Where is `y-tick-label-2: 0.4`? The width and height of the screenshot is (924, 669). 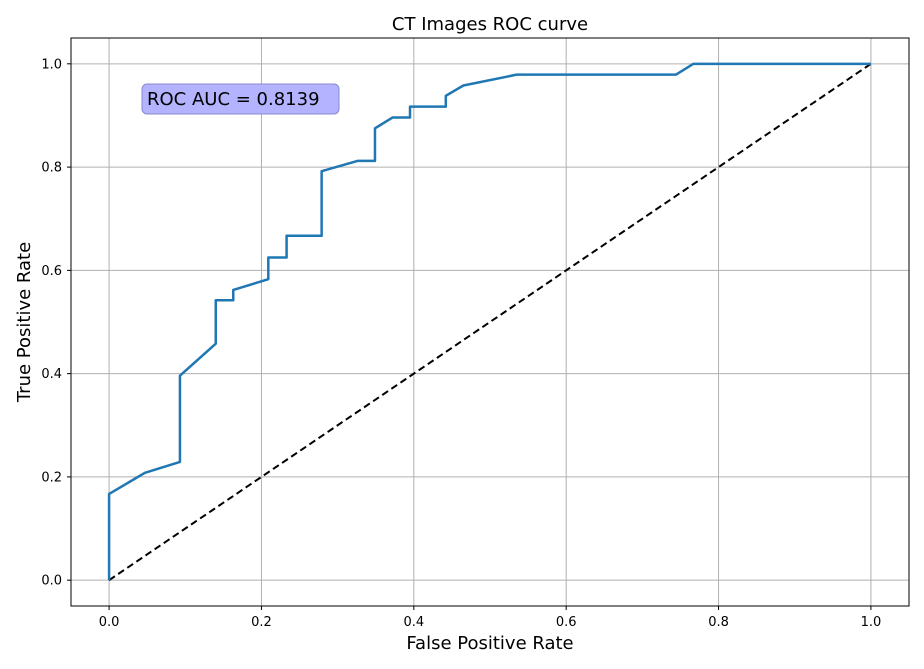
y-tick-label-2: 0.4 is located at coordinates (51, 374).